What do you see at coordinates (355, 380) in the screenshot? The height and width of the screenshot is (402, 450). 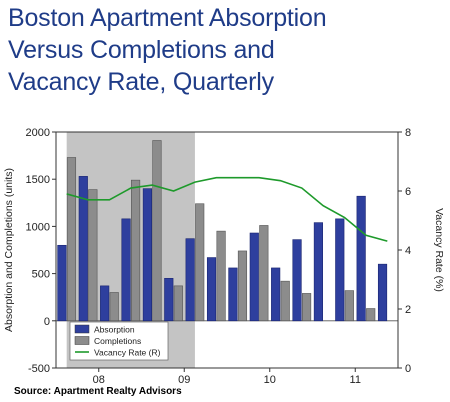 I see `x-tick-label: 11` at bounding box center [355, 380].